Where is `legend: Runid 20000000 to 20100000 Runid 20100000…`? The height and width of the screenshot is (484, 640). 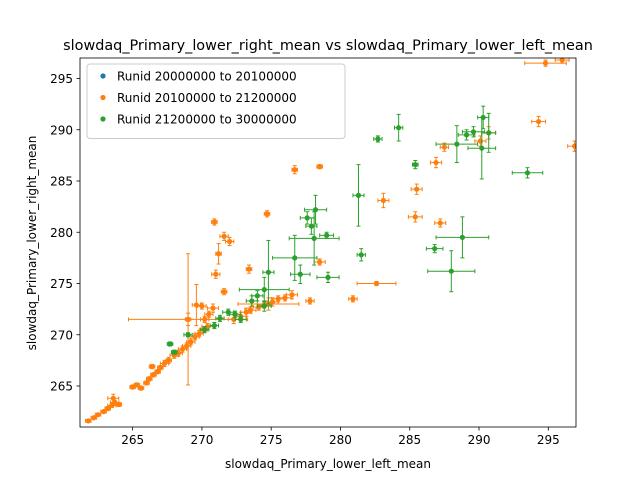 legend: Runid 20000000 to 20100000 Runid 20100000… is located at coordinates (216, 101).